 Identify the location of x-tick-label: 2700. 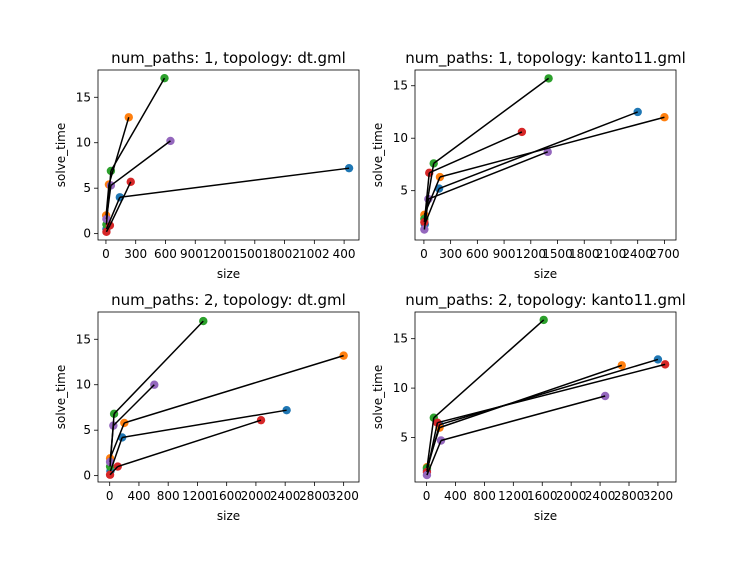
(664, 254).